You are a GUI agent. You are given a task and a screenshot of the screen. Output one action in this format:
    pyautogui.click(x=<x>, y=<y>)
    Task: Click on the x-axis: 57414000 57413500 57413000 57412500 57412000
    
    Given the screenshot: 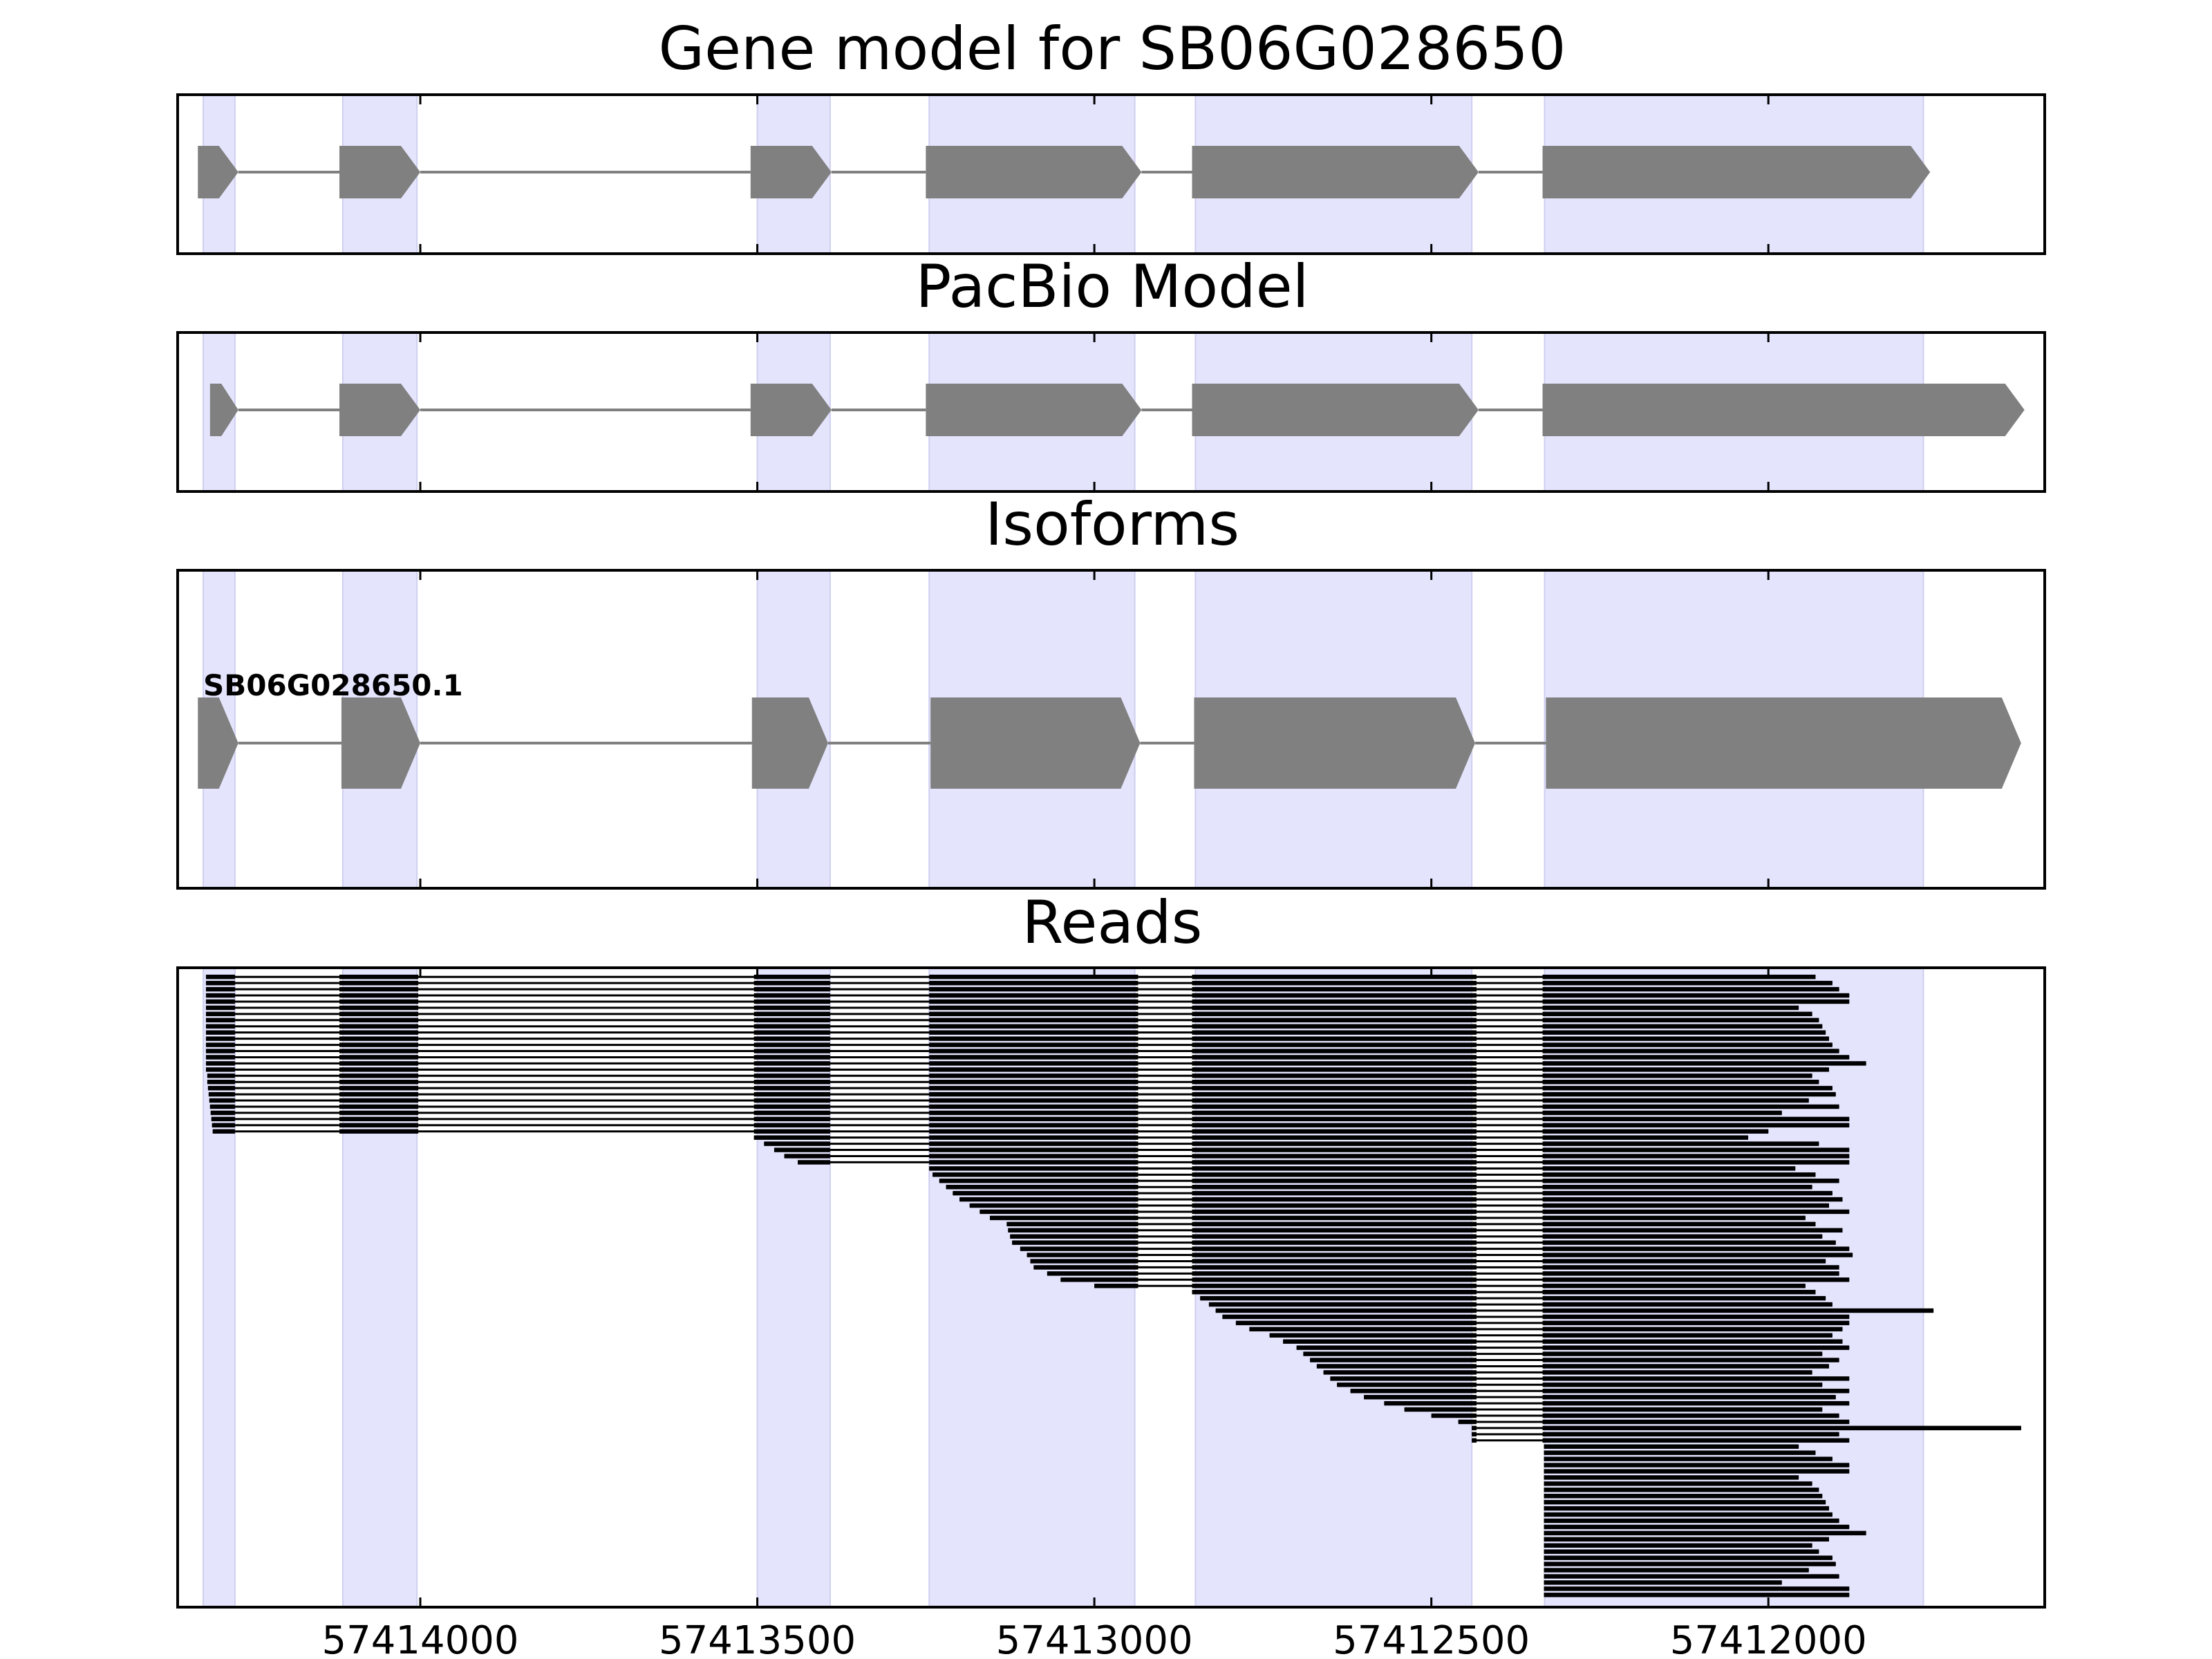 What is the action you would take?
    pyautogui.click(x=1094, y=1638)
    